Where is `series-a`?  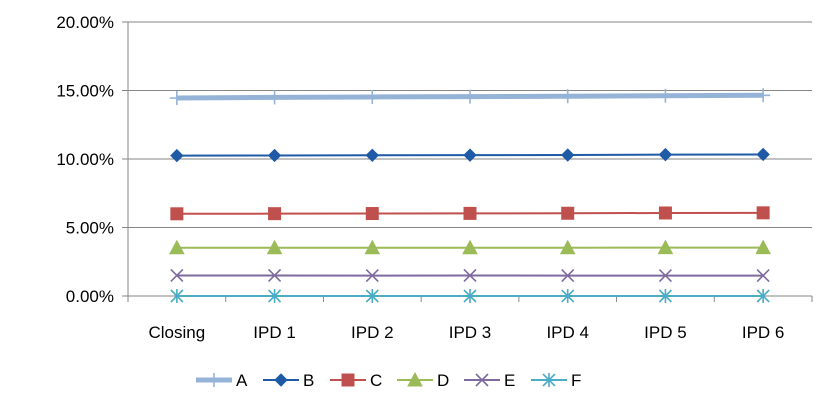 series-a is located at coordinates (470, 97).